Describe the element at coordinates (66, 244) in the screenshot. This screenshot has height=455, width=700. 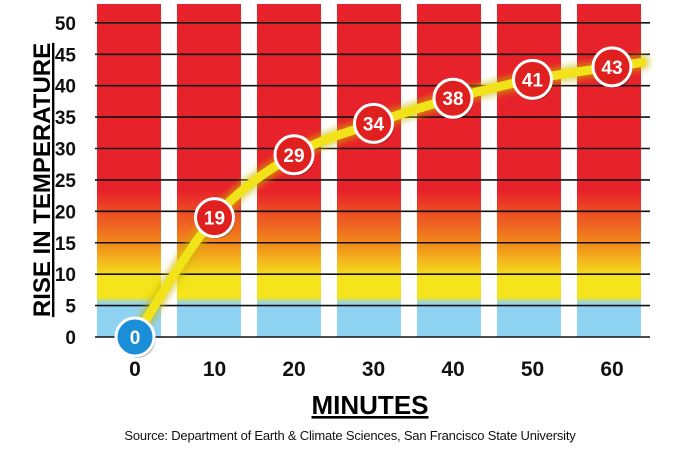
I see `y-tick-label: 15` at that location.